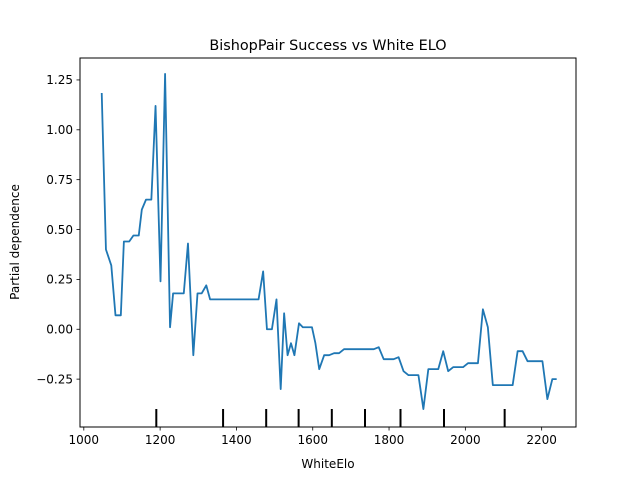 Image resolution: width=640 pixels, height=480 pixels. I want to click on y-tick-label: 0.50, so click(59, 230).